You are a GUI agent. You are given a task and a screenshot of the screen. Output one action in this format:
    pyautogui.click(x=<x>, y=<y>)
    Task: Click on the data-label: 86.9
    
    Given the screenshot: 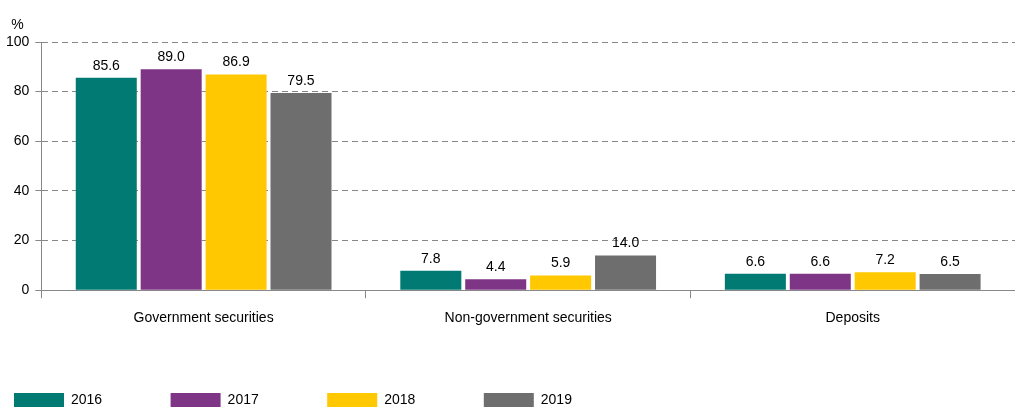 What is the action you would take?
    pyautogui.click(x=236, y=61)
    